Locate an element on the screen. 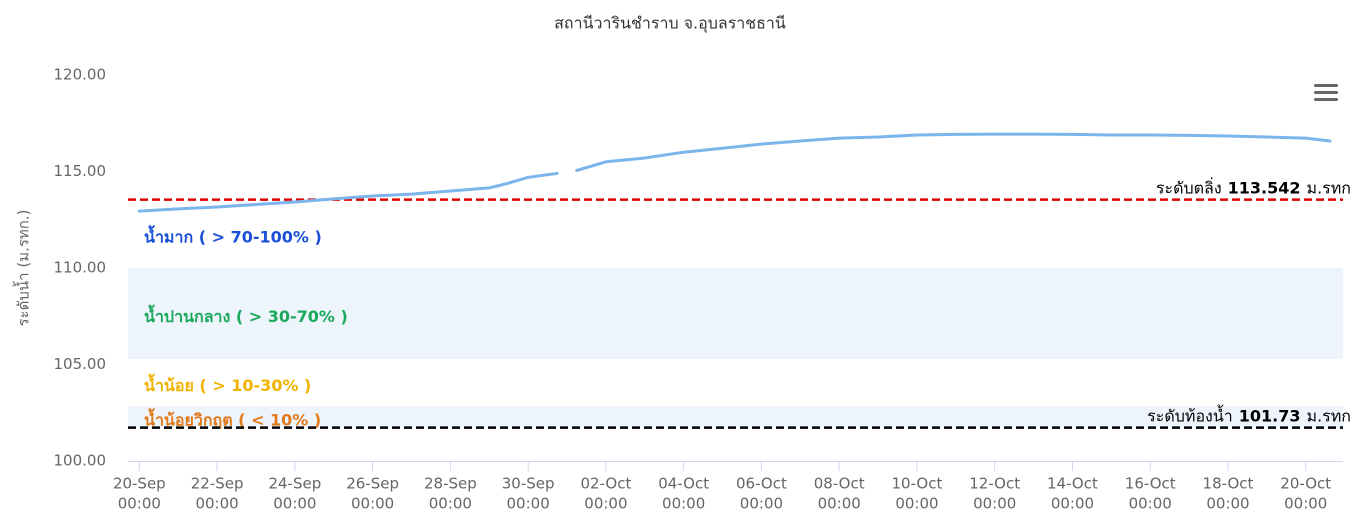 The image size is (1358, 532). plot-line-label: ระดับท้องน้ำ 101.73 ม.รทก is located at coordinates (1249, 414).